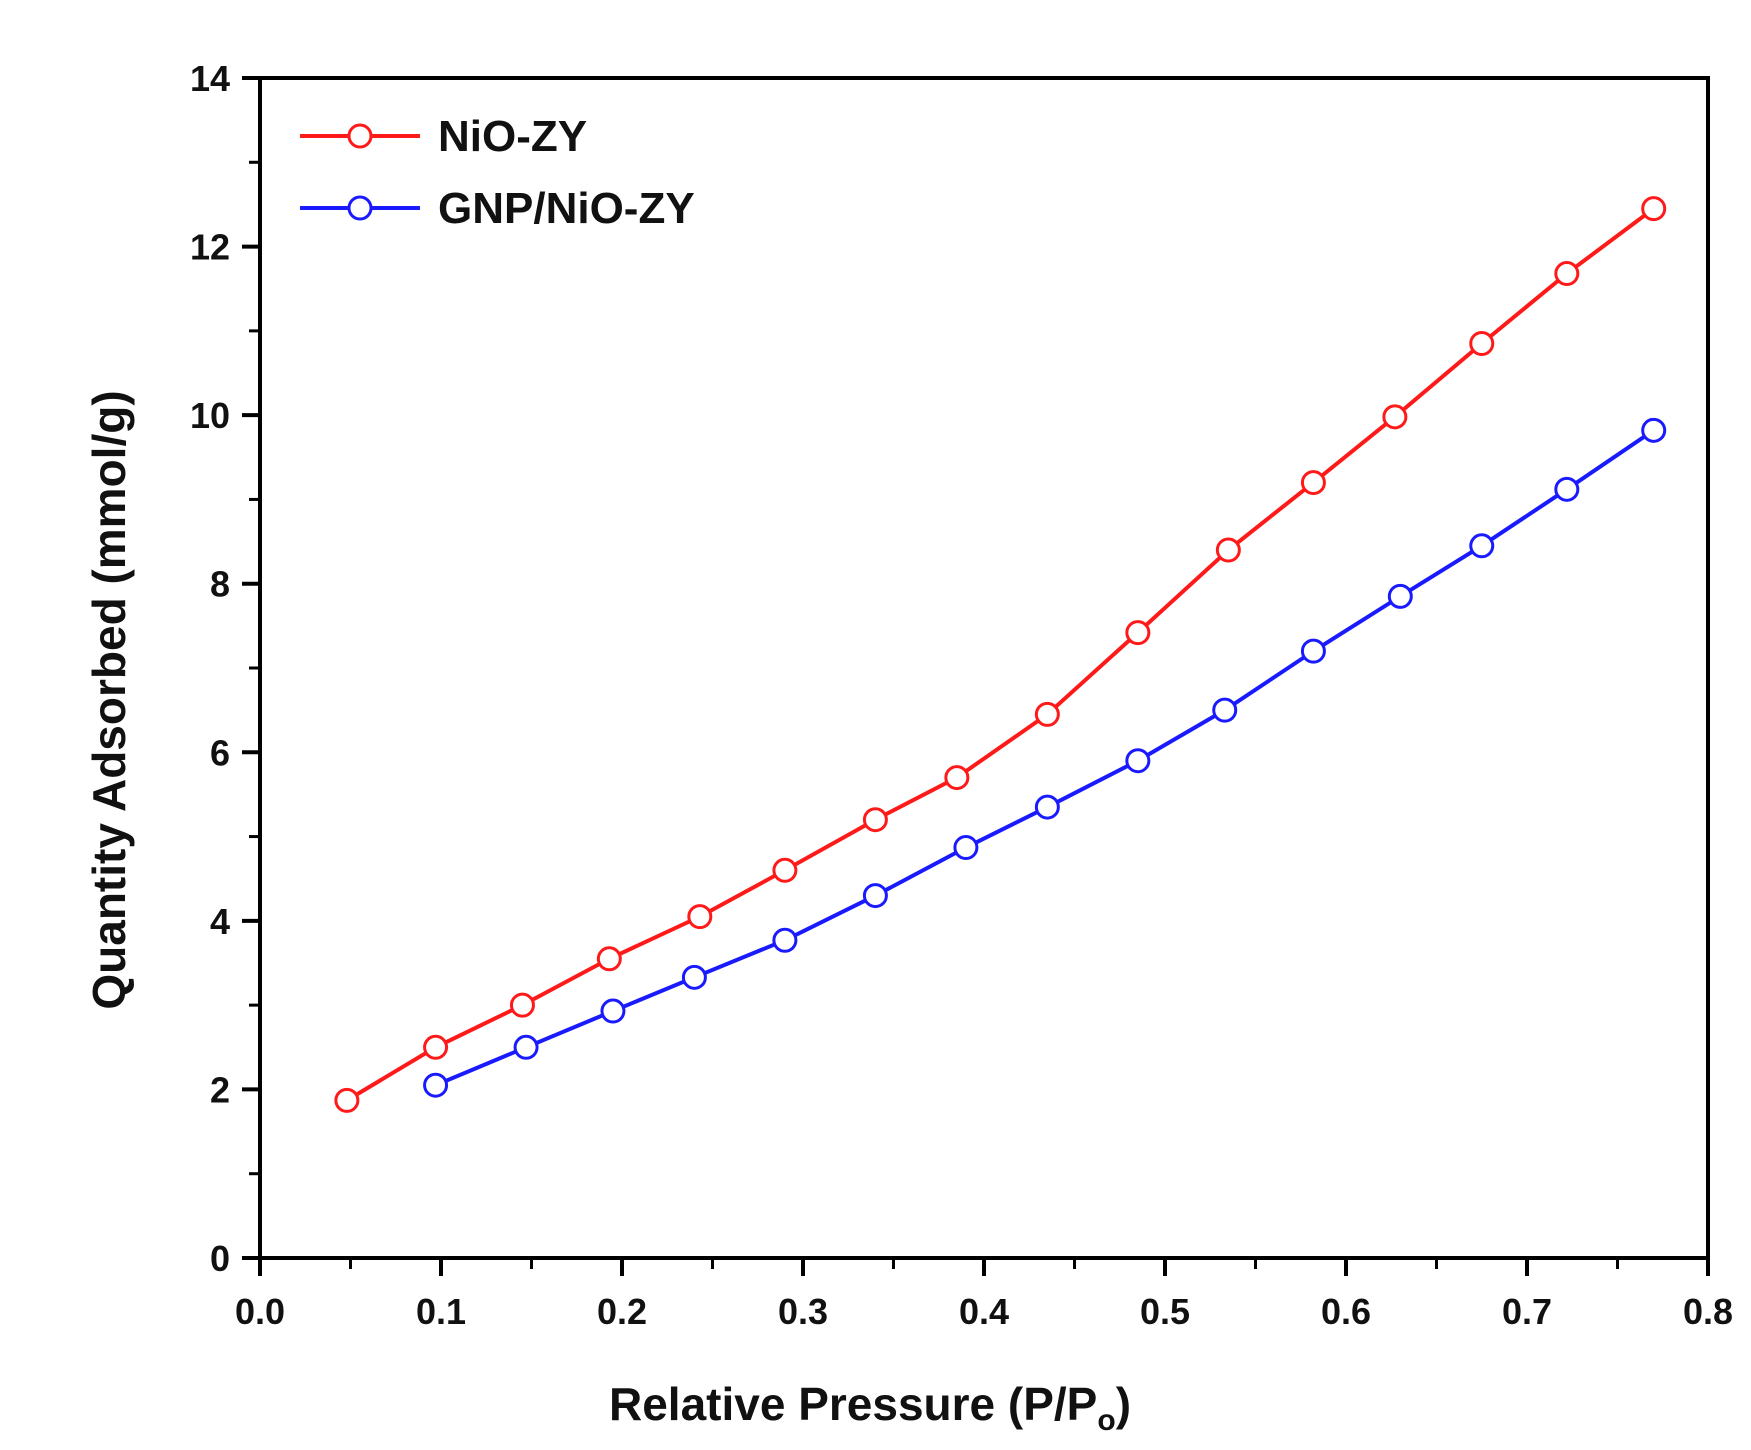  Describe the element at coordinates (210, 78) in the screenshot. I see `y-tick-label: 14` at that location.